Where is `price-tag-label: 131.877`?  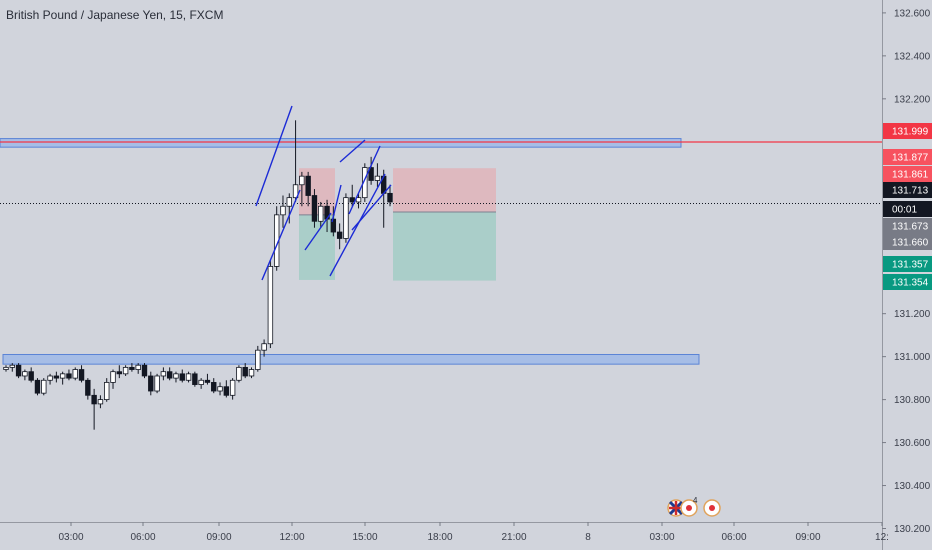 price-tag-label: 131.877 is located at coordinates (910, 158).